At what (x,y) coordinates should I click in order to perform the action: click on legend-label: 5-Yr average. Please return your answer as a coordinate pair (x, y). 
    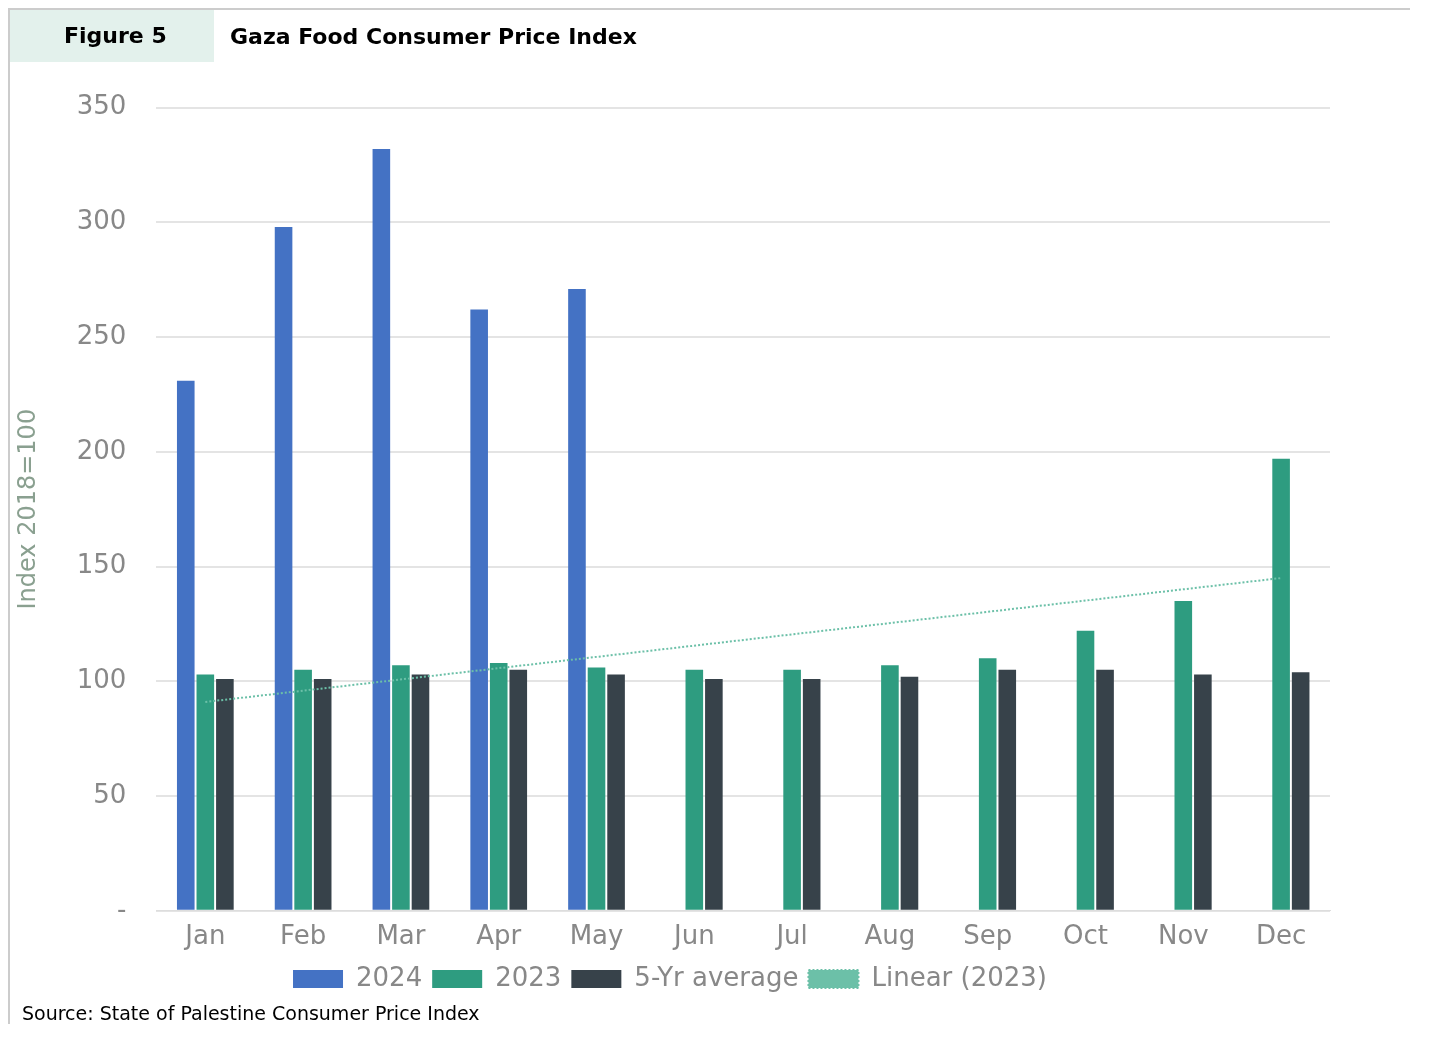
    Looking at the image, I should click on (716, 976).